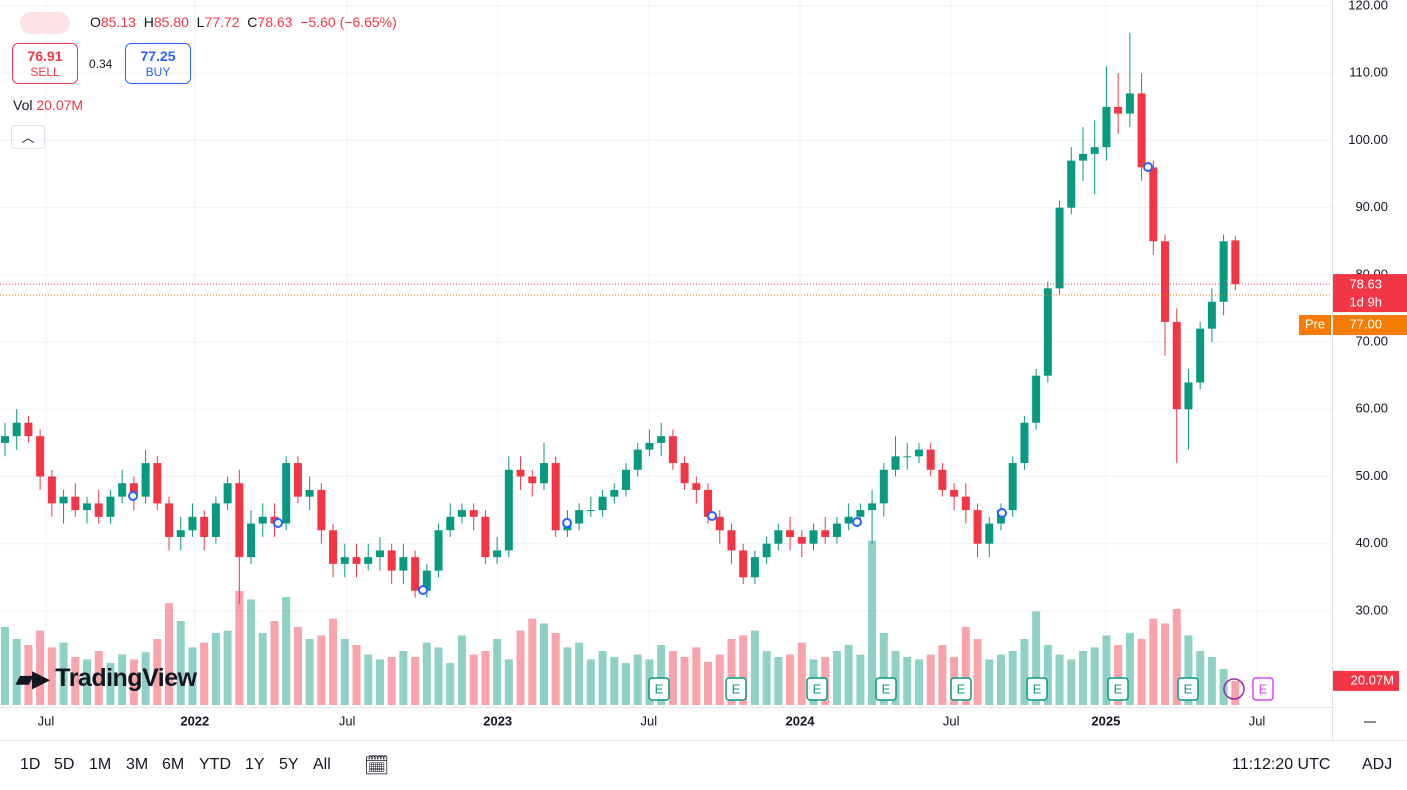 The height and width of the screenshot is (790, 1407). I want to click on sell-button: 76.91 SELL, so click(45, 63).